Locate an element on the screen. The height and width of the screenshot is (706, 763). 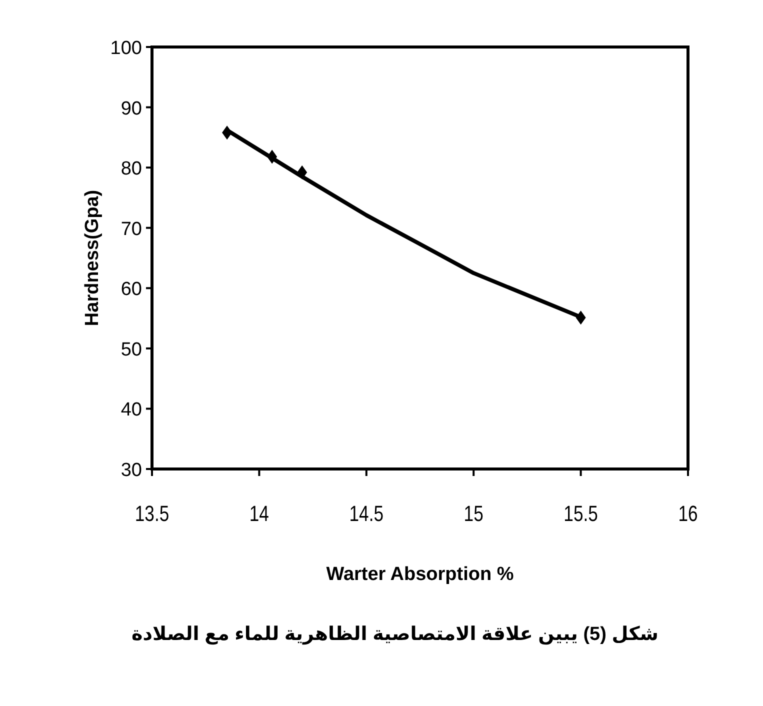
text: شكل (5) يبين علاقة الامتصاصية الظاهرية للماء مع الصلادة is located at coordinates (395, 634).